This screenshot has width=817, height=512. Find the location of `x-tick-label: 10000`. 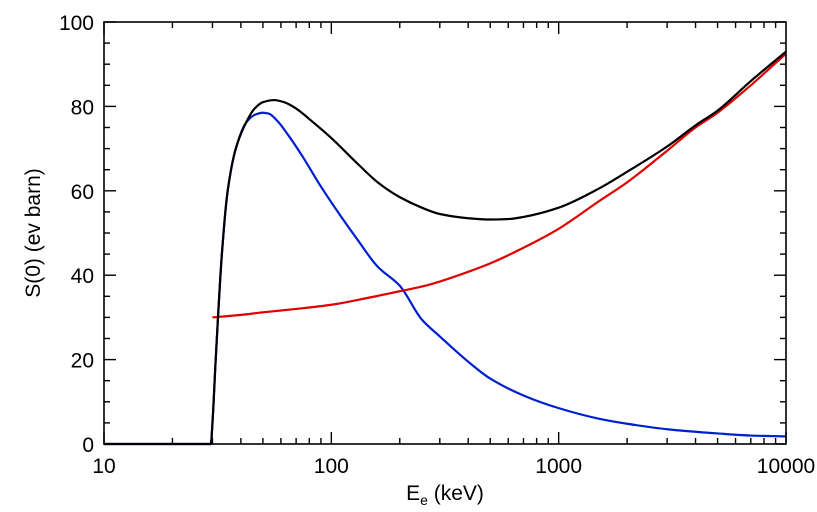

x-tick-label: 10000 is located at coordinates (786, 466).